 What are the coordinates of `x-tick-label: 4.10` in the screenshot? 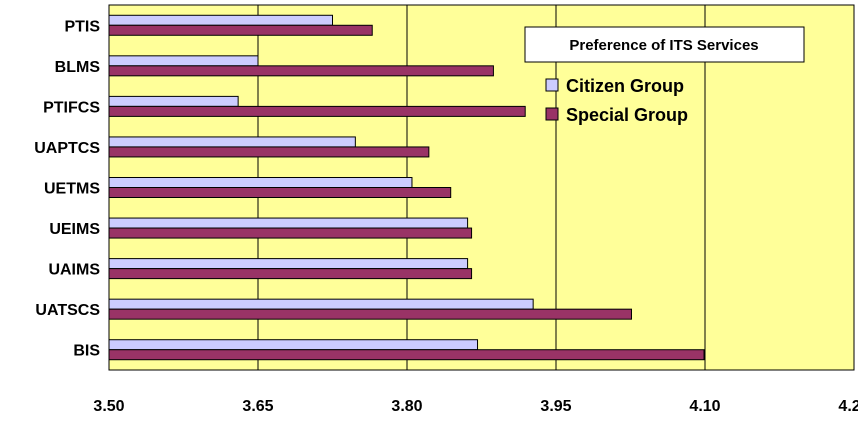 It's located at (704, 406).